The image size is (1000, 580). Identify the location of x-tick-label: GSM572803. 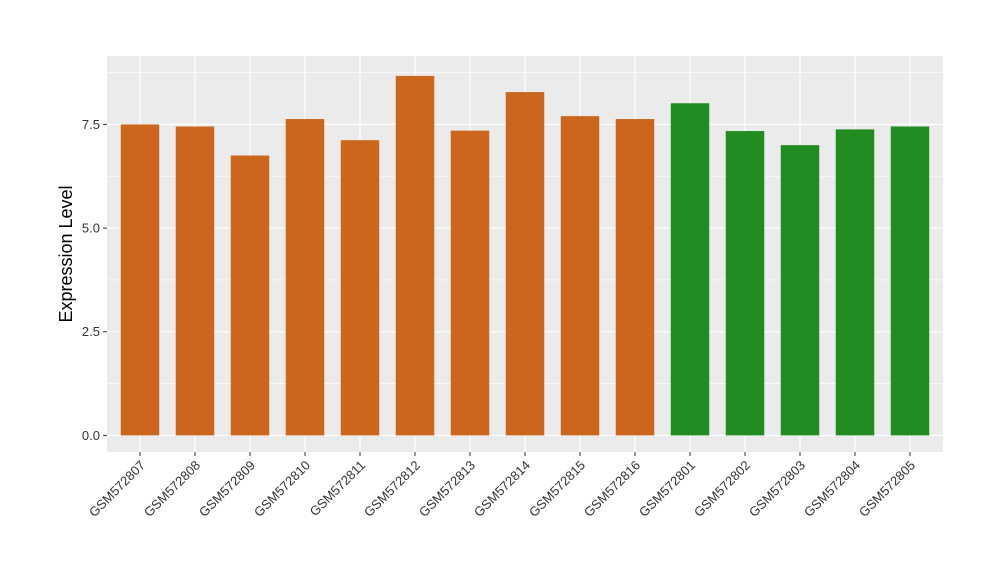
(777, 489).